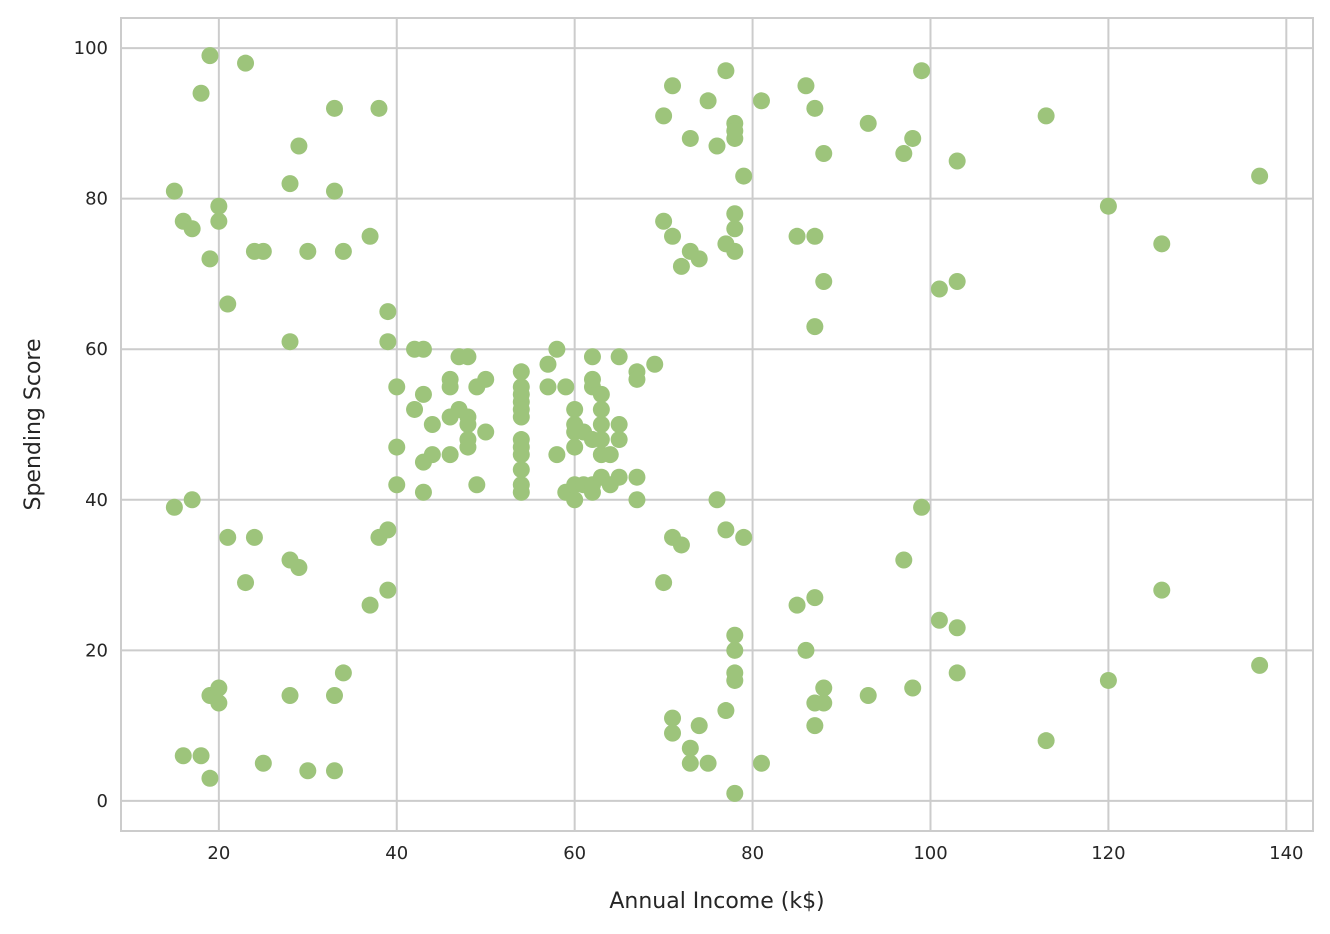 The image size is (1330, 934). Describe the element at coordinates (91, 425) in the screenshot. I see `y-tick-labels: 0 20 40 60 80 100` at that location.